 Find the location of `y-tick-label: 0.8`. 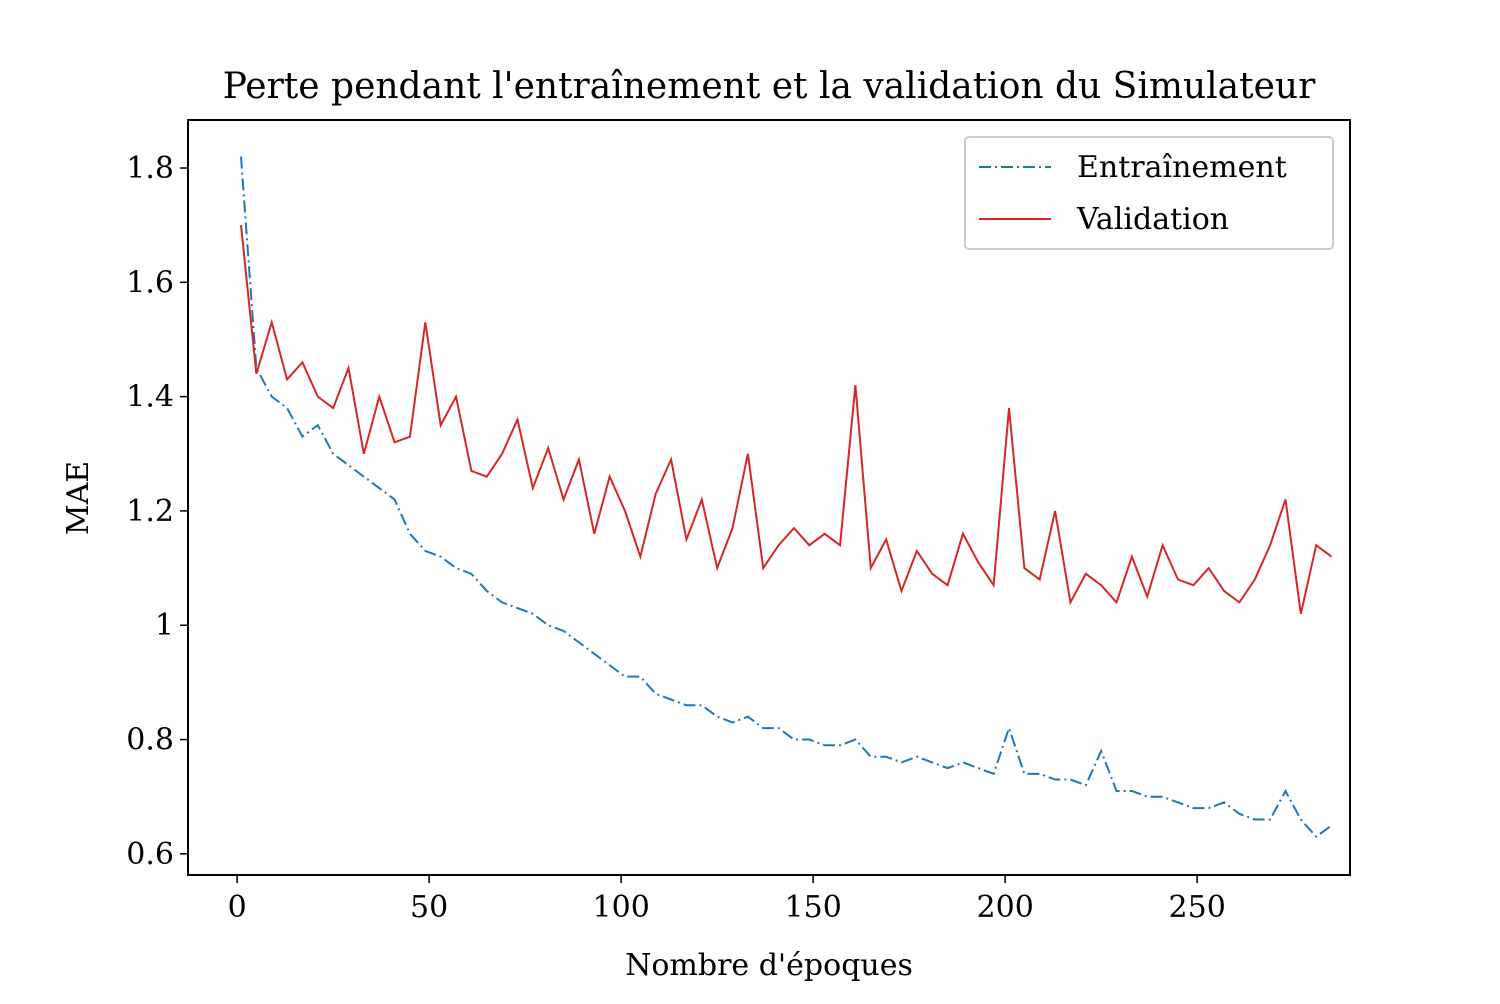

y-tick-label: 0.8 is located at coordinates (150, 740).